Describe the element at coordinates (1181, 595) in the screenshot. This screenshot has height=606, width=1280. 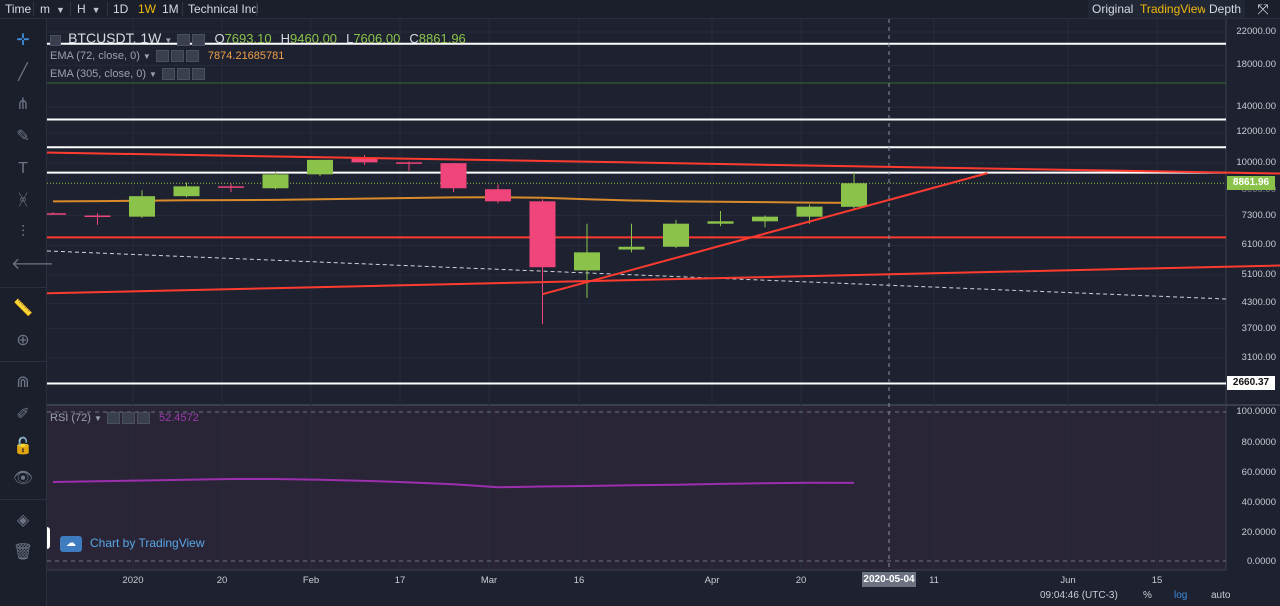
I see `log-toggle: log` at that location.